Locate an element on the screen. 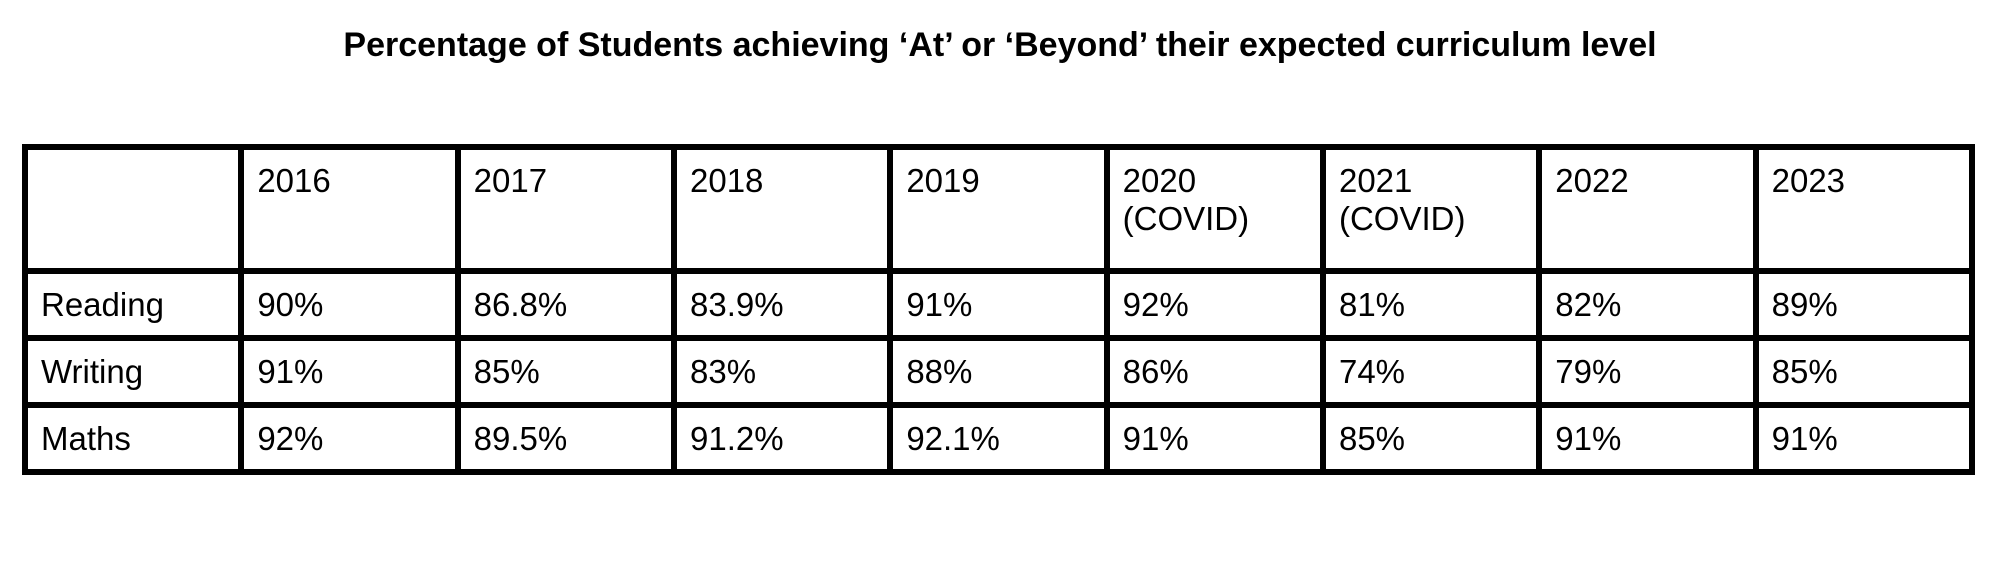 This screenshot has height=562, width=2000. column-year: 2017 is located at coordinates (510, 180).